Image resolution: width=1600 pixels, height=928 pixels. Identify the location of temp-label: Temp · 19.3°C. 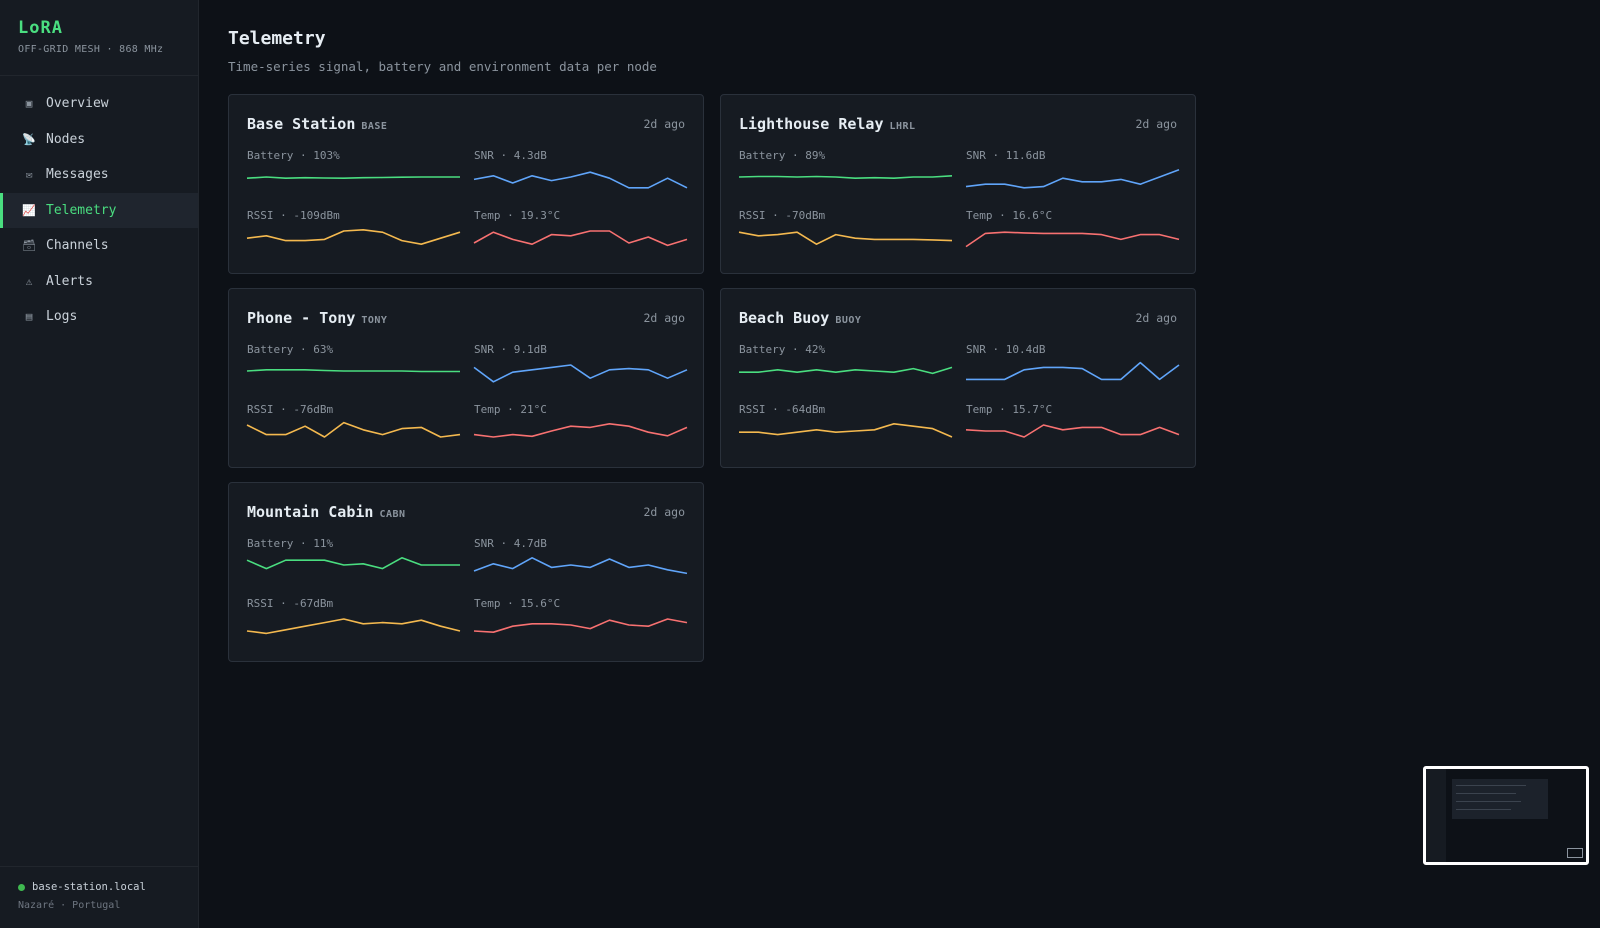
(517, 215).